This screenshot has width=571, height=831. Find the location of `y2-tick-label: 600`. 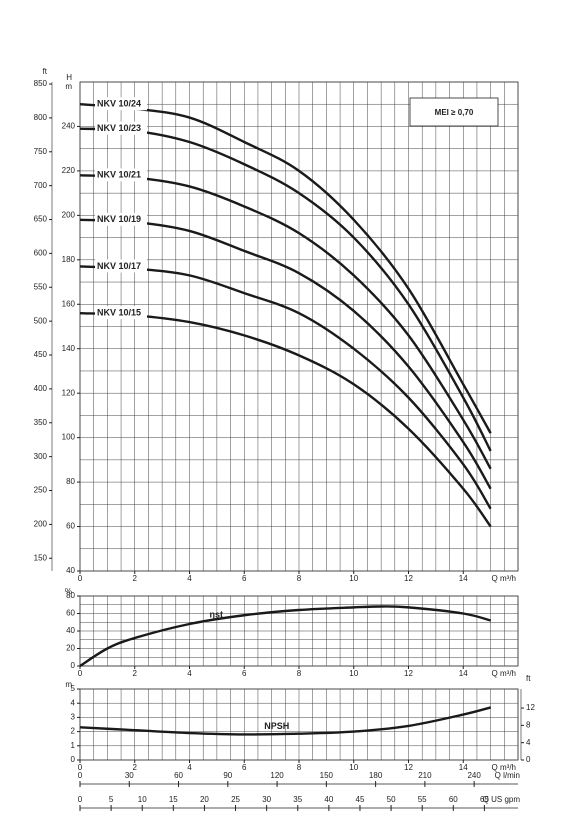

y2-tick-label: 600 is located at coordinates (41, 253).